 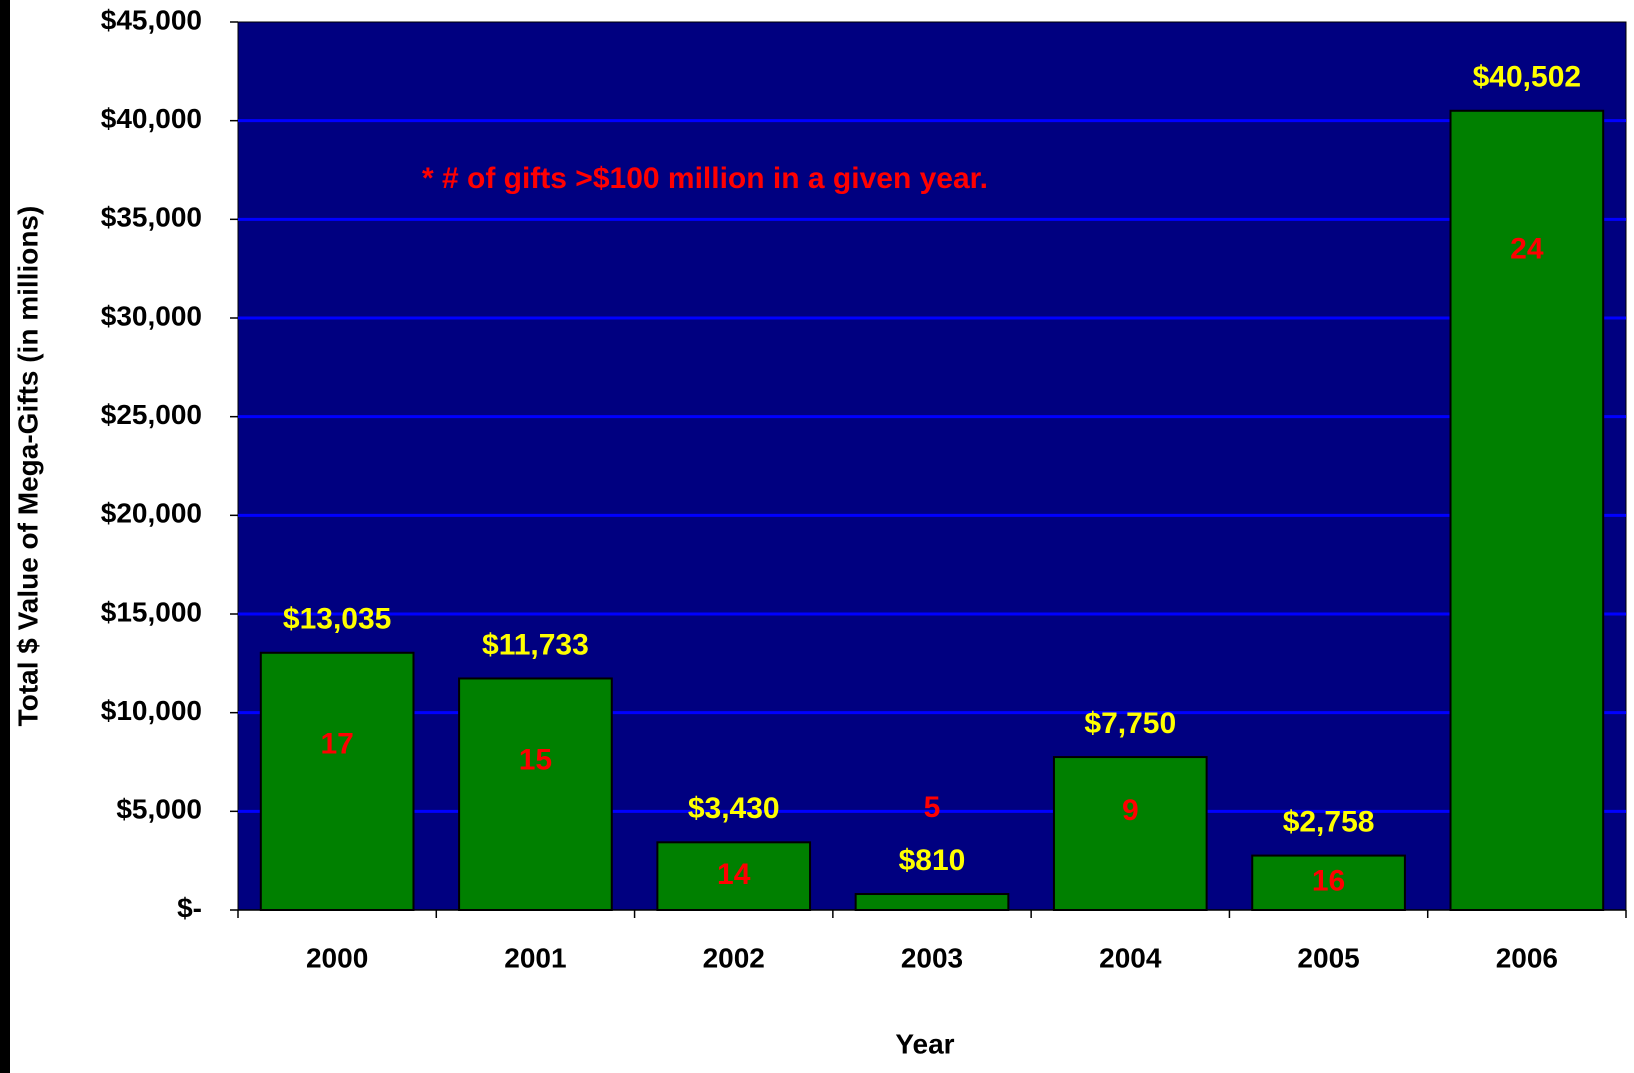 I want to click on value-label: $40,502, so click(x=1527, y=77).